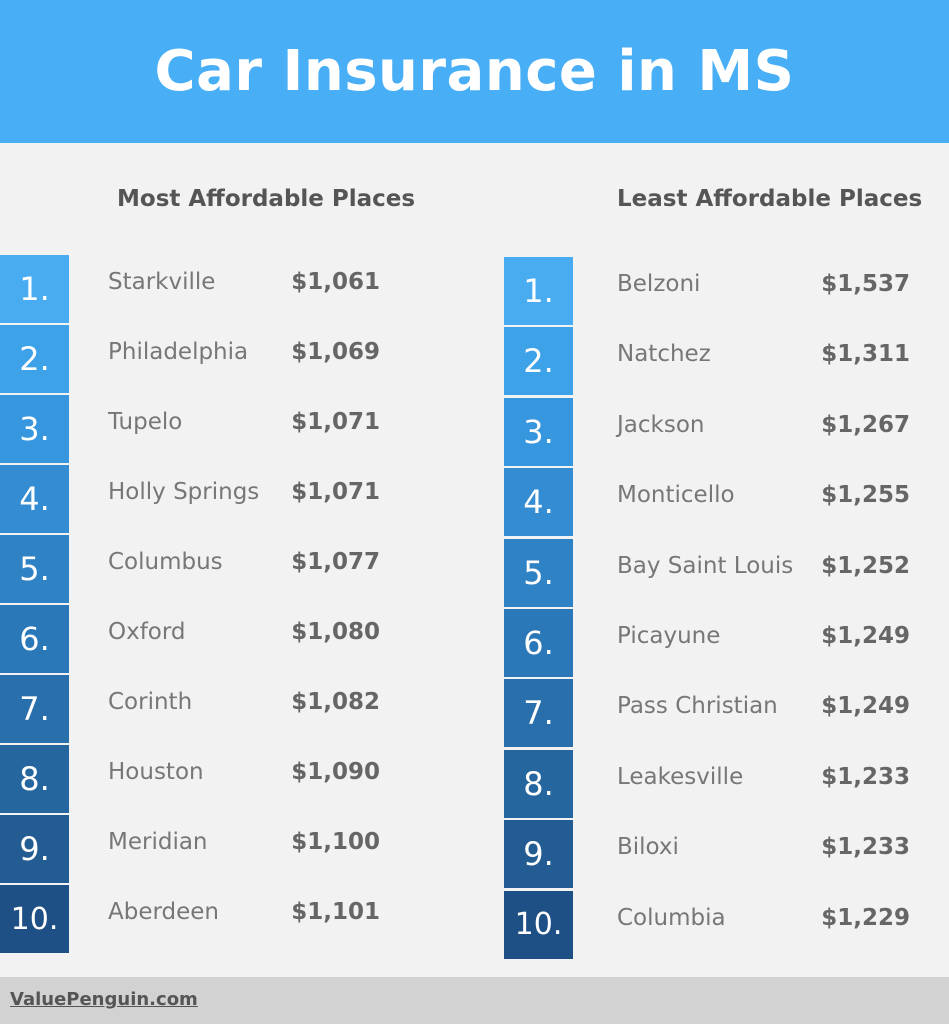 The image size is (949, 1024). What do you see at coordinates (335, 772) in the screenshot?
I see `price-value: $1,090` at bounding box center [335, 772].